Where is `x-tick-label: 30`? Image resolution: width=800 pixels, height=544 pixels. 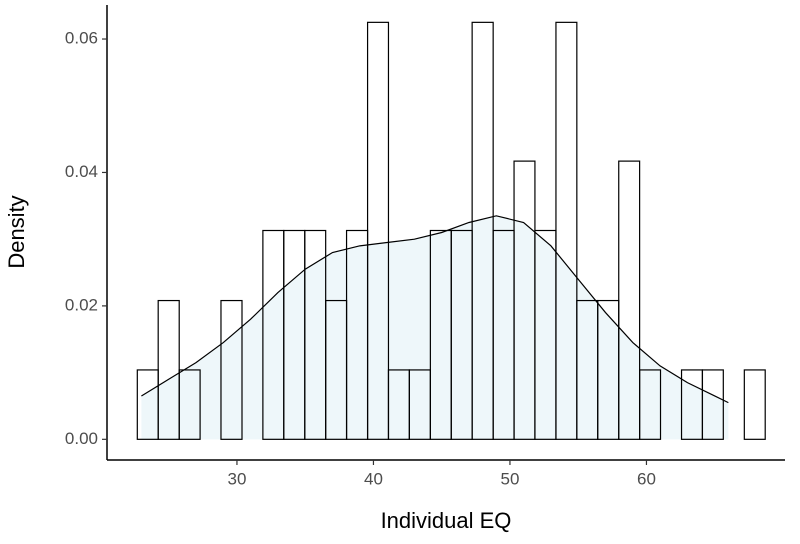 x-tick-label: 30 is located at coordinates (236, 478).